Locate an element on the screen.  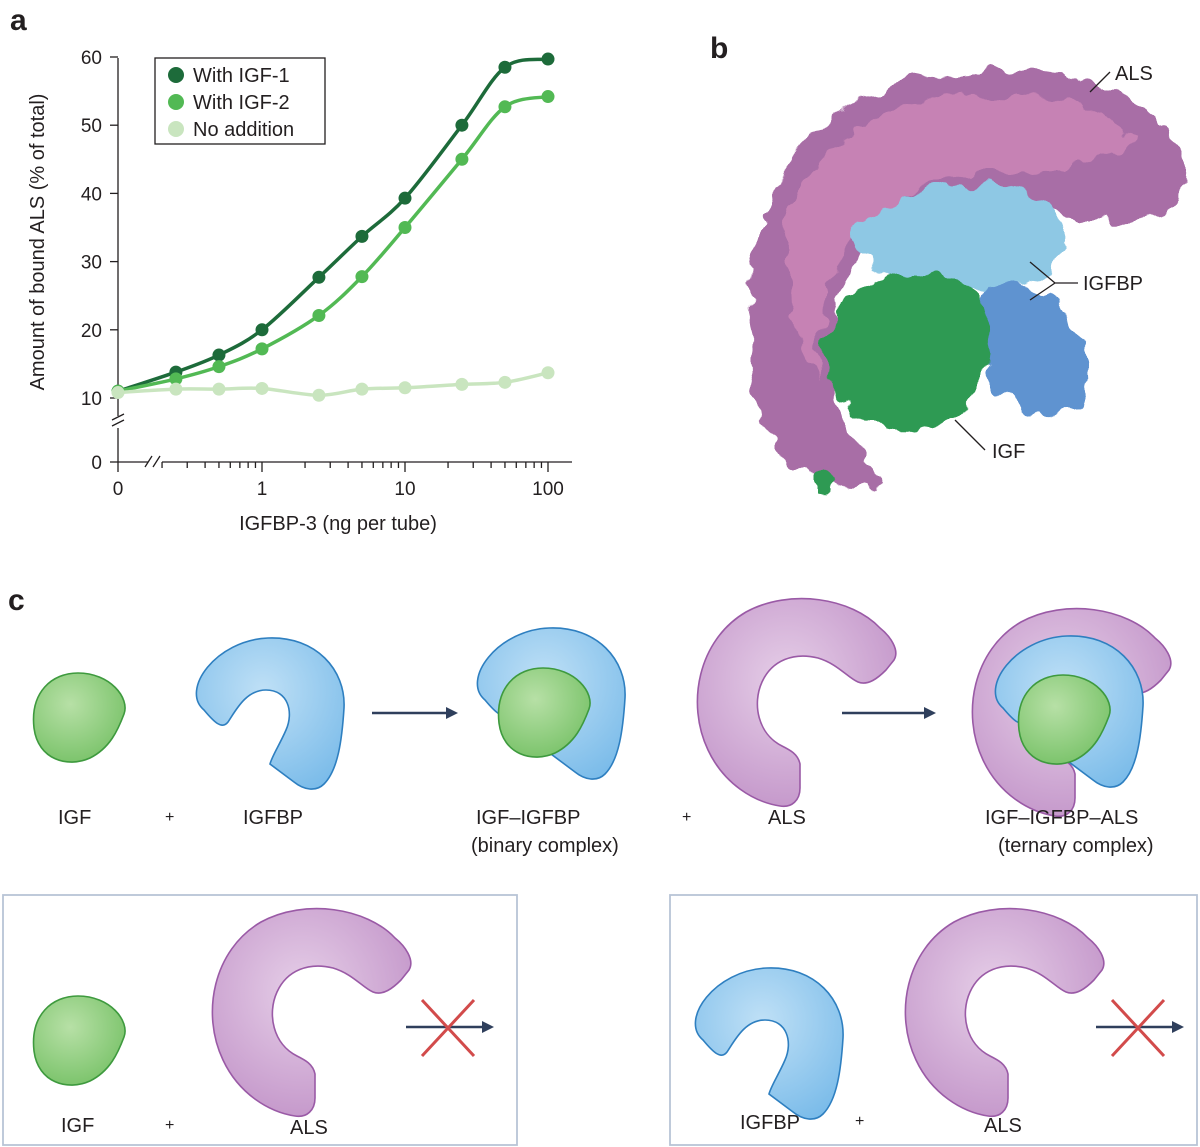
y-axis-title: Amount of bound ALS (% of total) is located at coordinates (38, 242).